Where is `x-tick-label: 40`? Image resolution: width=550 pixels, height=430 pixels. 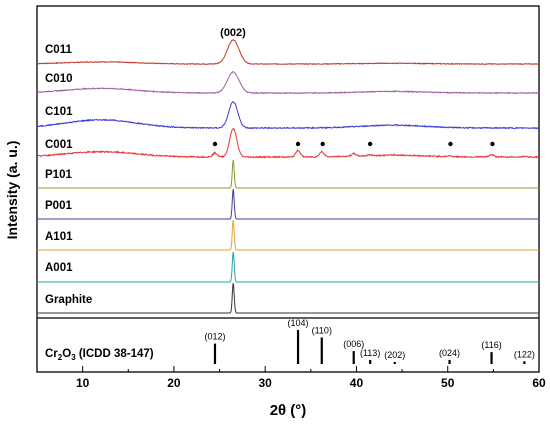 x-tick-label: 40 is located at coordinates (357, 383).